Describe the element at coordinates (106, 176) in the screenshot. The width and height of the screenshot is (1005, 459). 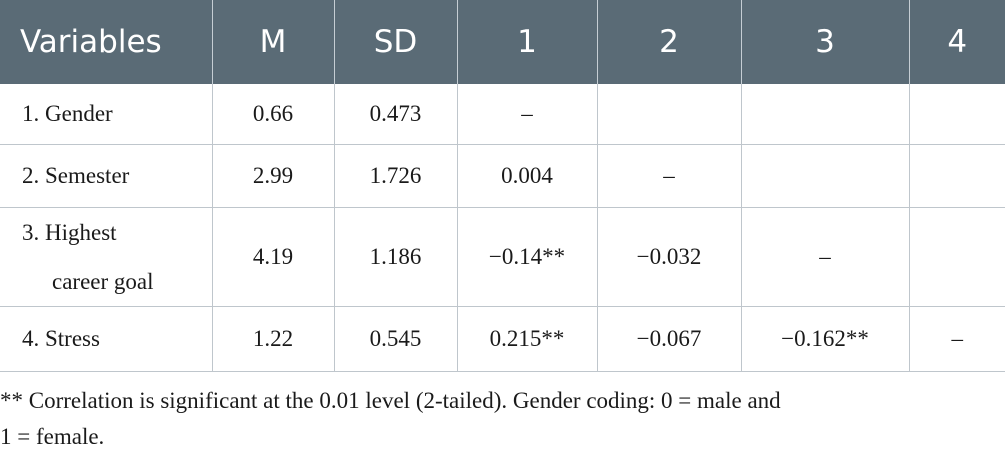
I see `variable-cell: 2. Semester` at that location.